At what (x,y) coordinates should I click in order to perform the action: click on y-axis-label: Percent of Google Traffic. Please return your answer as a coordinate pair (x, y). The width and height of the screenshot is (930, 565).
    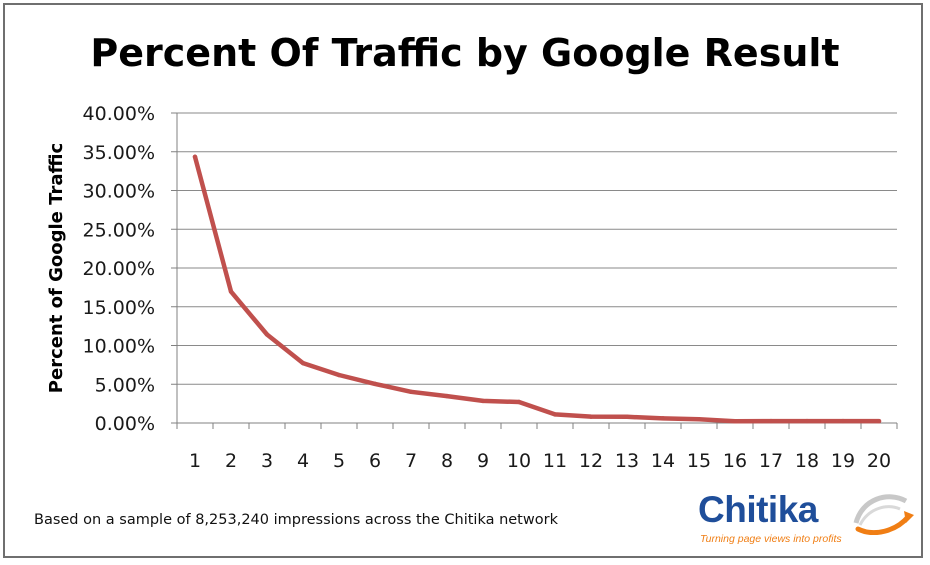
    Looking at the image, I should click on (56, 268).